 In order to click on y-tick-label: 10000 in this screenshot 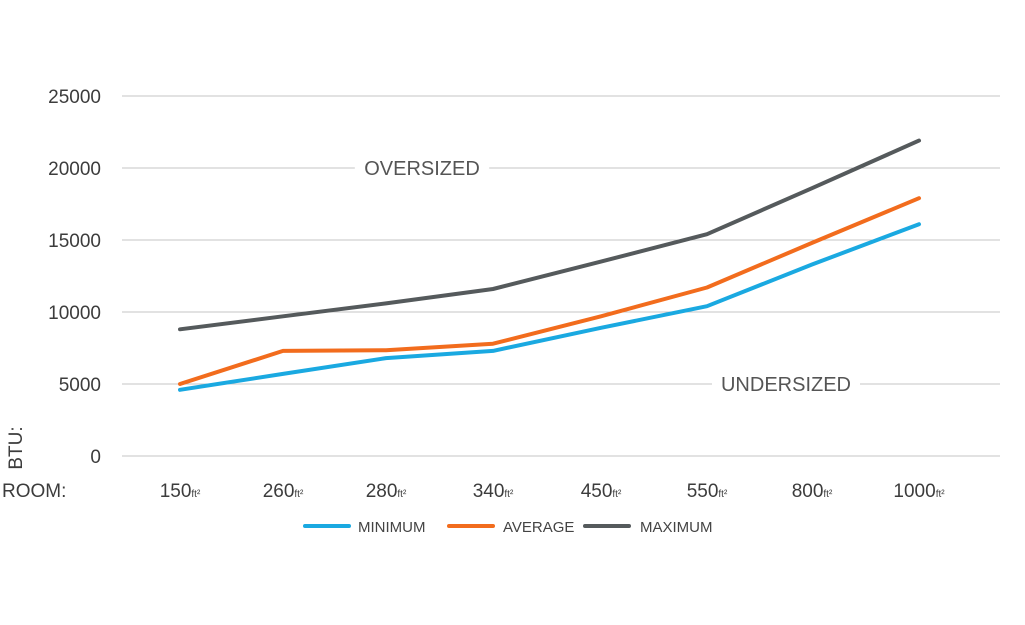, I will do `click(74, 313)`.